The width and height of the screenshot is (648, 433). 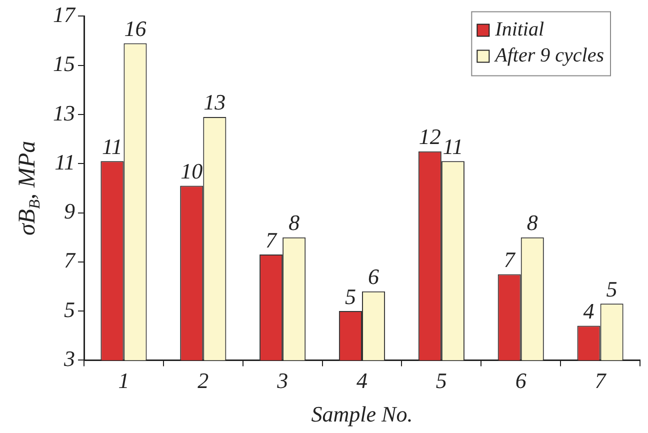 What do you see at coordinates (520, 381) in the screenshot?
I see `x-tick-label: 6` at bounding box center [520, 381].